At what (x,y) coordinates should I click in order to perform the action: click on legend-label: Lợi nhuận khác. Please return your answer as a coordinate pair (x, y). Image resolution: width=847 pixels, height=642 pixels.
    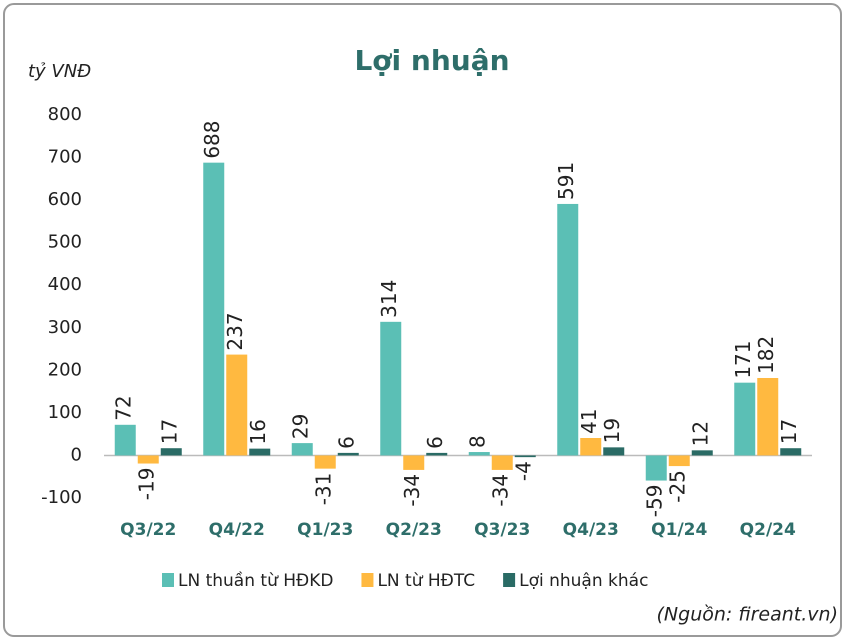
    Looking at the image, I should click on (583, 581).